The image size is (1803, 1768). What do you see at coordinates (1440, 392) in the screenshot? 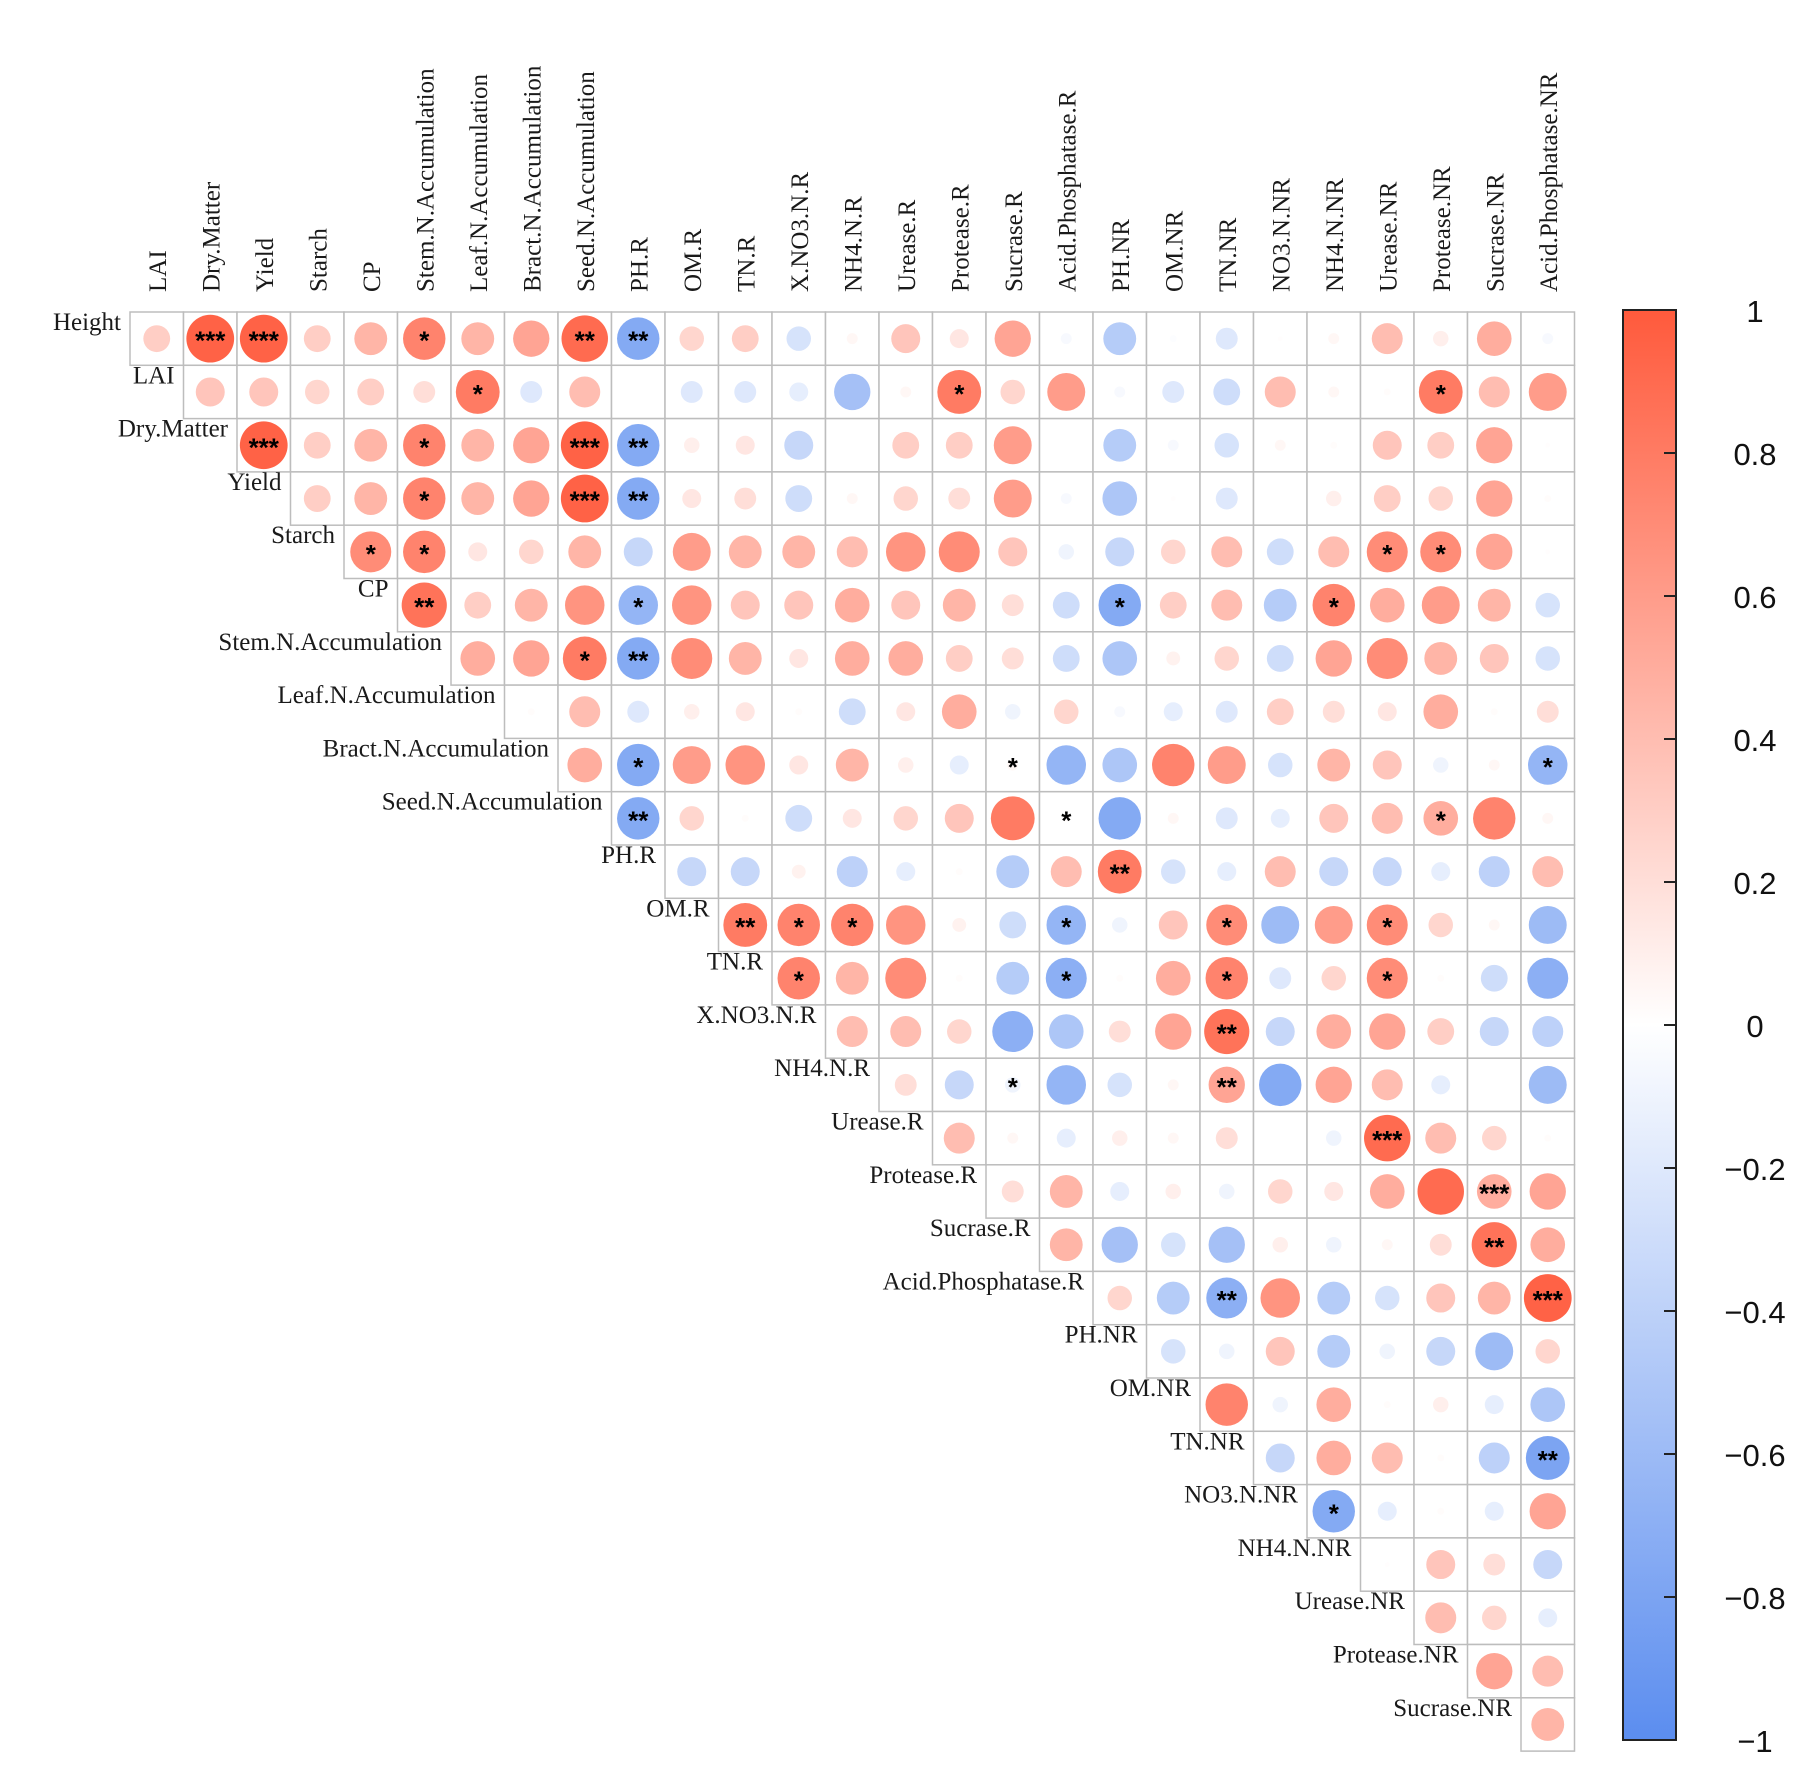
I see `corr-circle-LAI-Protease.NR` at bounding box center [1440, 392].